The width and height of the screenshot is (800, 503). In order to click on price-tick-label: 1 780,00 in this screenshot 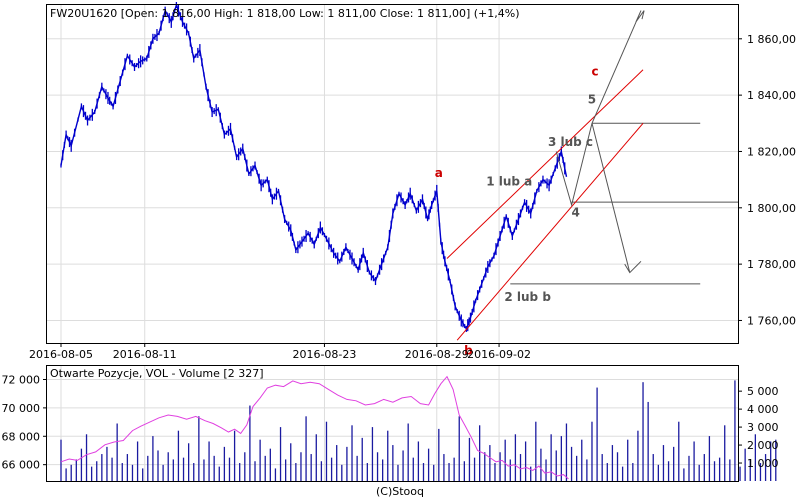, I will do `click(771, 264)`.